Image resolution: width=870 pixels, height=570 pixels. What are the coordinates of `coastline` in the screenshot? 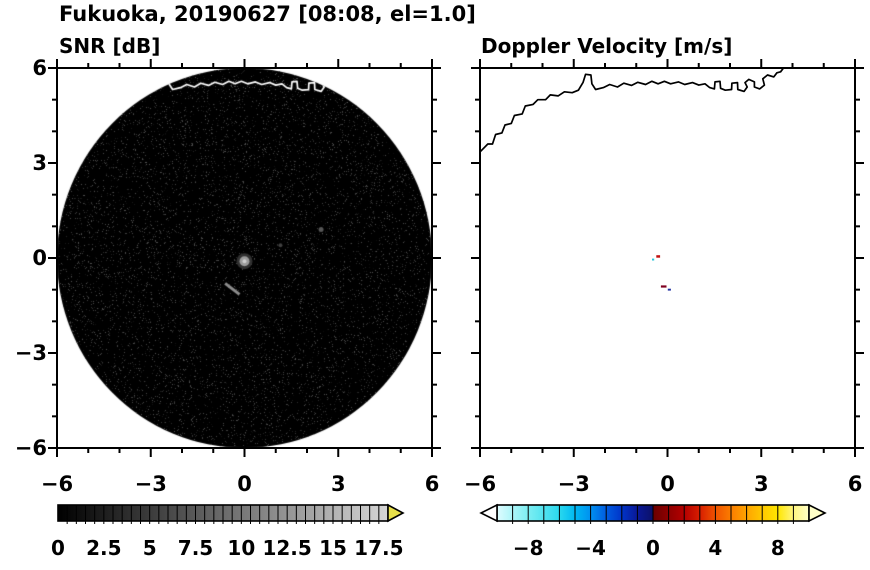 It's located at (632, 110).